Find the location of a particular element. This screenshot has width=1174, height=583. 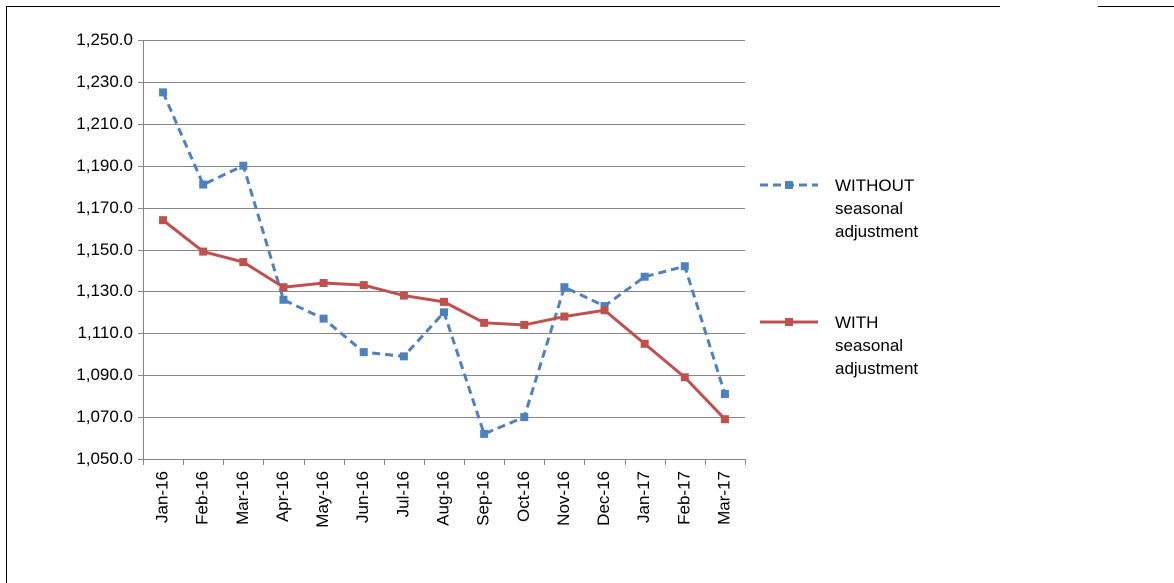

x-tick-label: Jan-16 is located at coordinates (162, 497).